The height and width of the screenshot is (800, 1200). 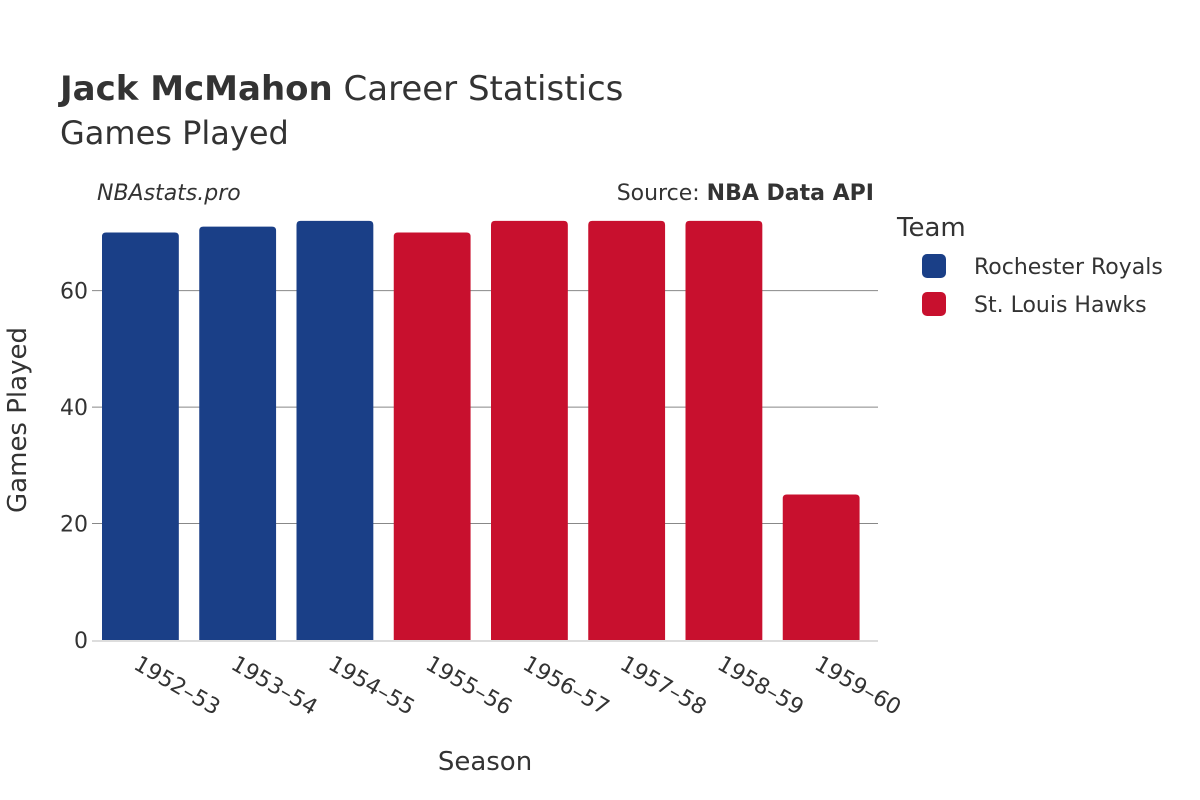 What do you see at coordinates (371, 686) in the screenshot?
I see `x-tick-label: 1954–55` at bounding box center [371, 686].